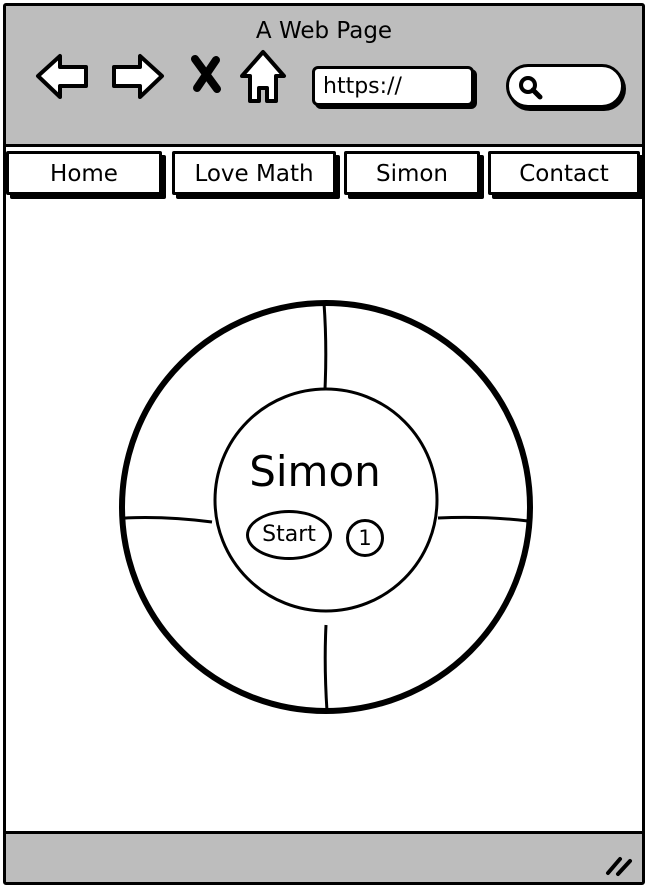  Describe the element at coordinates (315, 471) in the screenshot. I see `game-title: Simon` at that location.